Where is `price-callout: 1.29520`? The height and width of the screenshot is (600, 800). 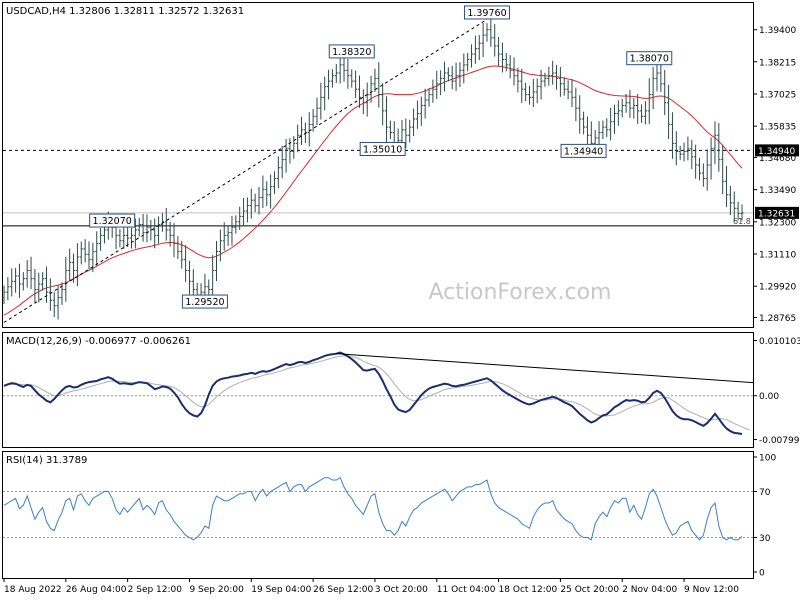 price-callout: 1.29520 is located at coordinates (204, 301).